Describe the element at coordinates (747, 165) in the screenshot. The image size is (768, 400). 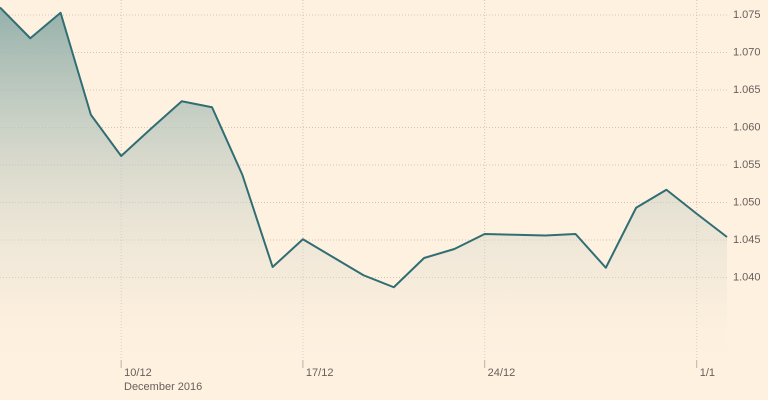
I see `y-tick-label: 1.055` at that location.